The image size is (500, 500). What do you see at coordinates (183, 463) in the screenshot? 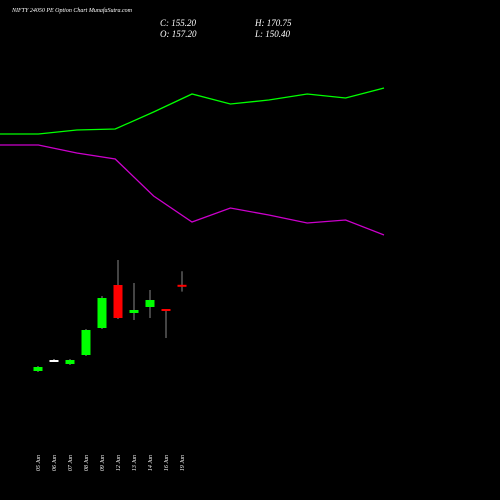
I see `x-tick-label: 19 Jun` at bounding box center [183, 463].